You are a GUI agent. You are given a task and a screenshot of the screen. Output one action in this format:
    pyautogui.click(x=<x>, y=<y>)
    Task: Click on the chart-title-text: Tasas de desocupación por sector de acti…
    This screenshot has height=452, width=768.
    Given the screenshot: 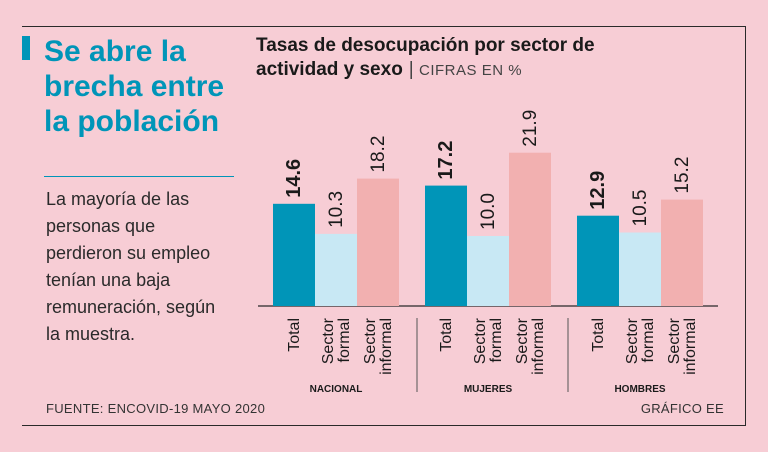 What is the action you would take?
    pyautogui.click(x=425, y=57)
    